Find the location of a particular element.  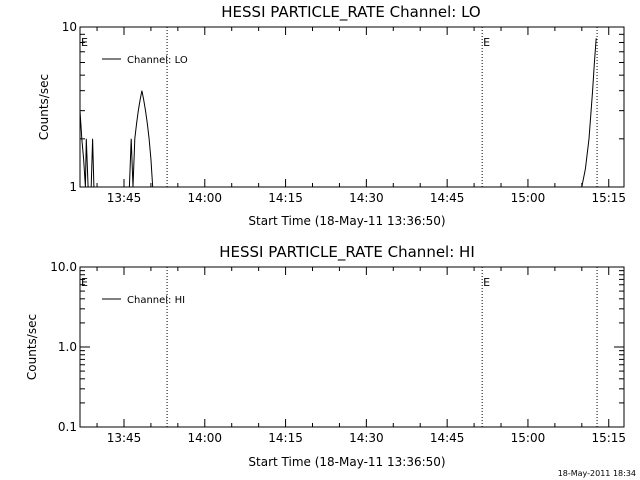

panel-lo-legend-label: Channel: LO is located at coordinates (157, 60).